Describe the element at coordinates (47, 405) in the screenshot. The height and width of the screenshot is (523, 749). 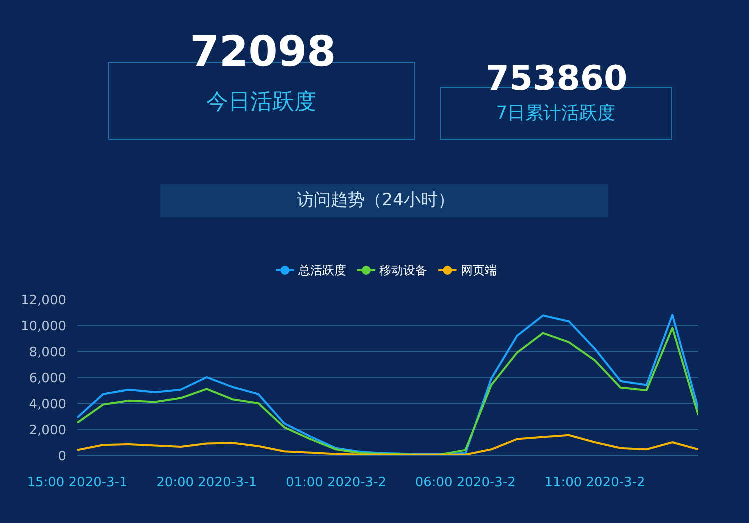
I see `y-tick-label: 4,000` at that location.